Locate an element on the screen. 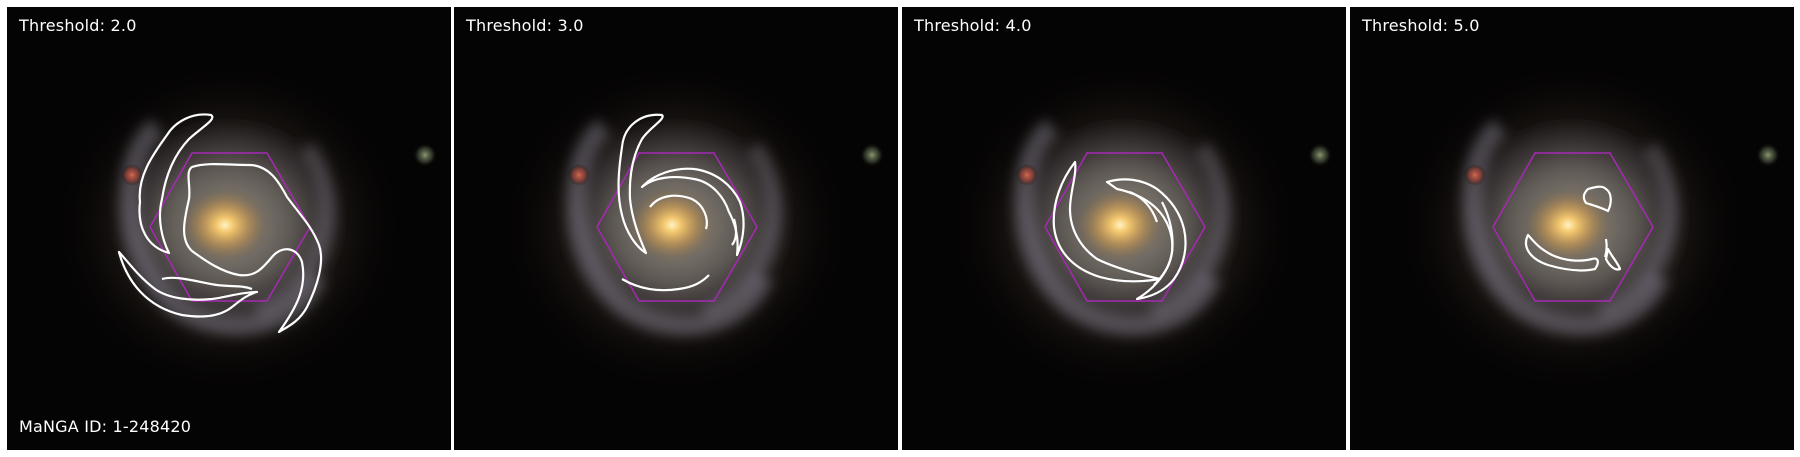 The image size is (1800, 457). manga-id-label: MaNGA ID: 1-248420 is located at coordinates (105, 426).